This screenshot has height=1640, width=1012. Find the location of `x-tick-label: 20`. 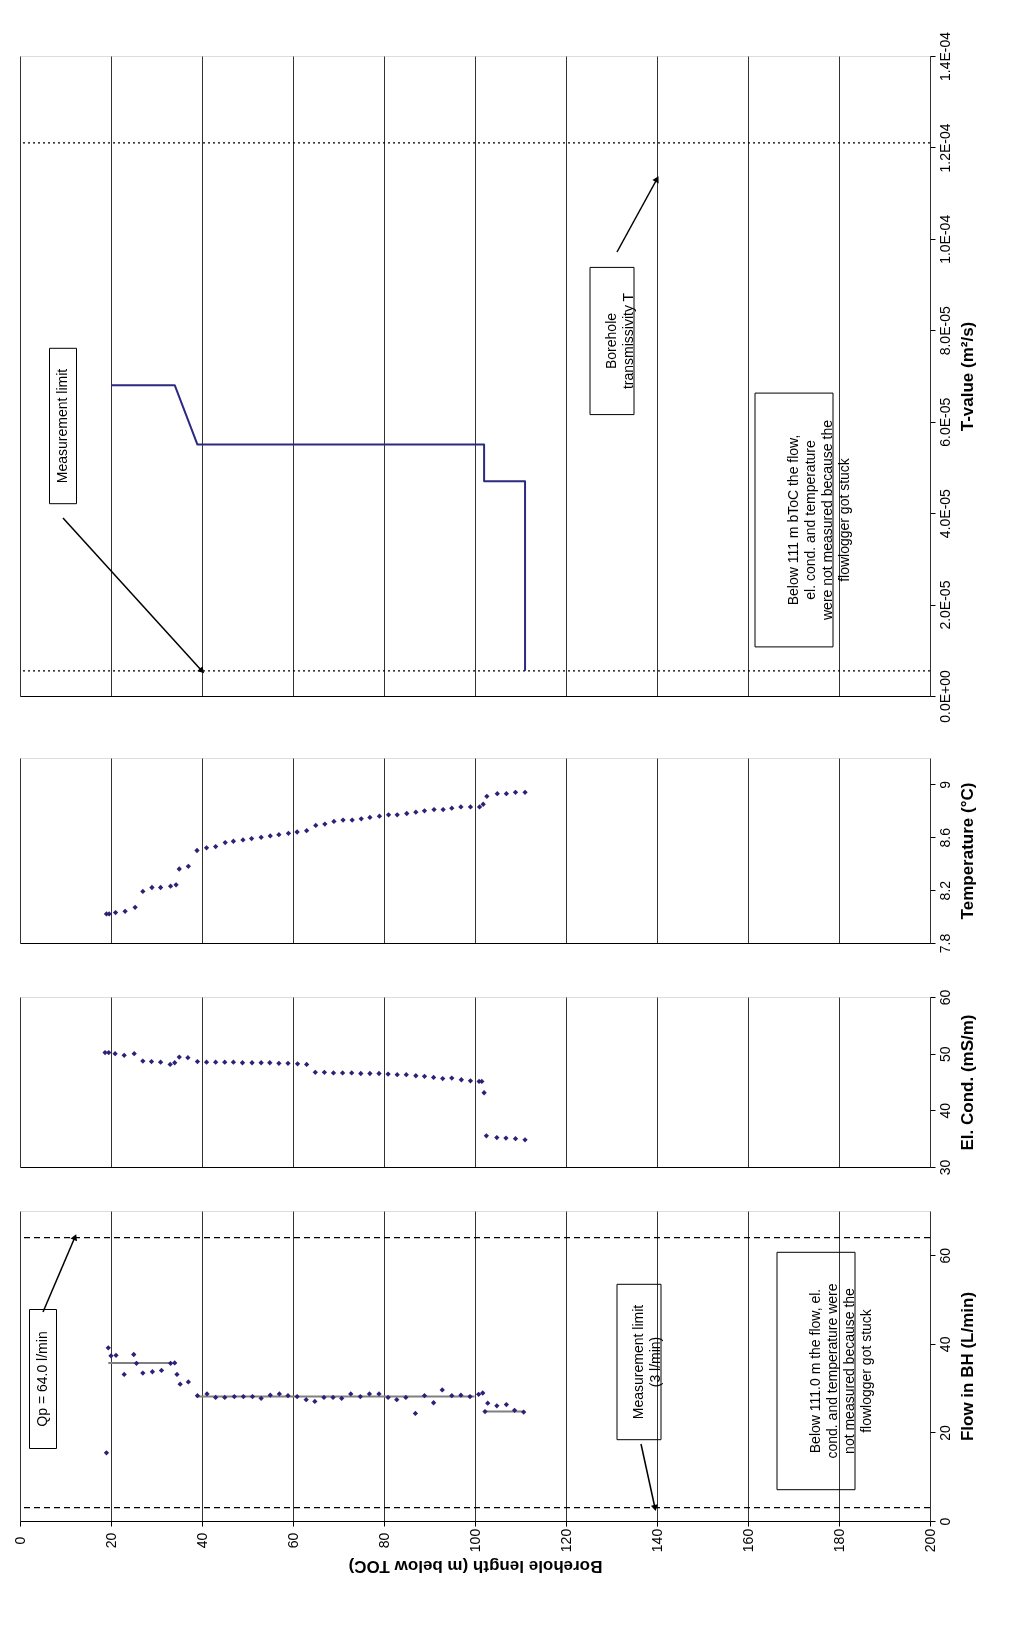

x-tick-label: 20 is located at coordinates (110, 1540).